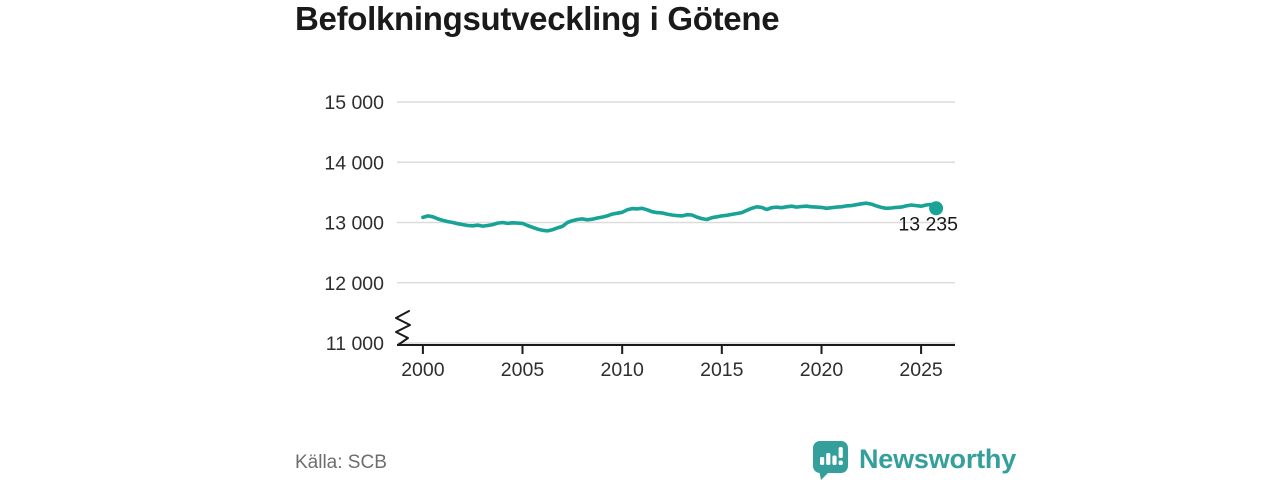  Describe the element at coordinates (830, 460) in the screenshot. I see `newsworthy-chart-bubble-icon` at that location.